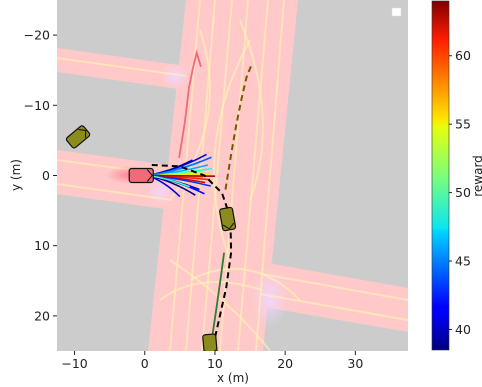  Describe the element at coordinates (463, 329) in the screenshot. I see `colorbar-tick-label: 40` at that location.